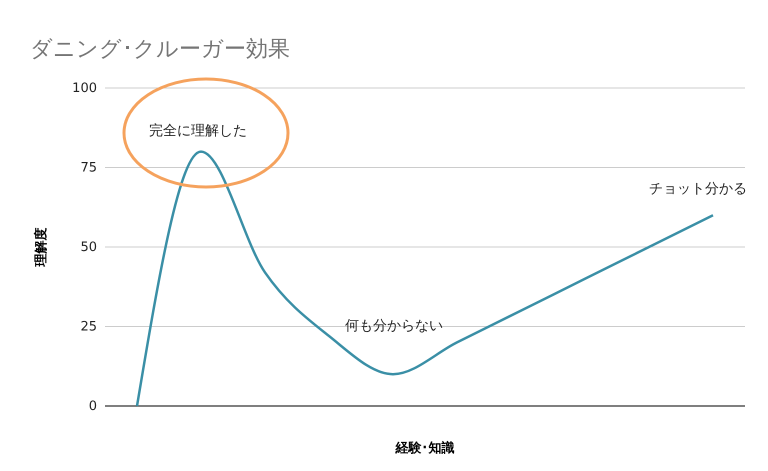 This screenshot has height=471, width=768. What do you see at coordinates (424, 448) in the screenshot?
I see `x-axis-title: 経験･知識` at bounding box center [424, 448].